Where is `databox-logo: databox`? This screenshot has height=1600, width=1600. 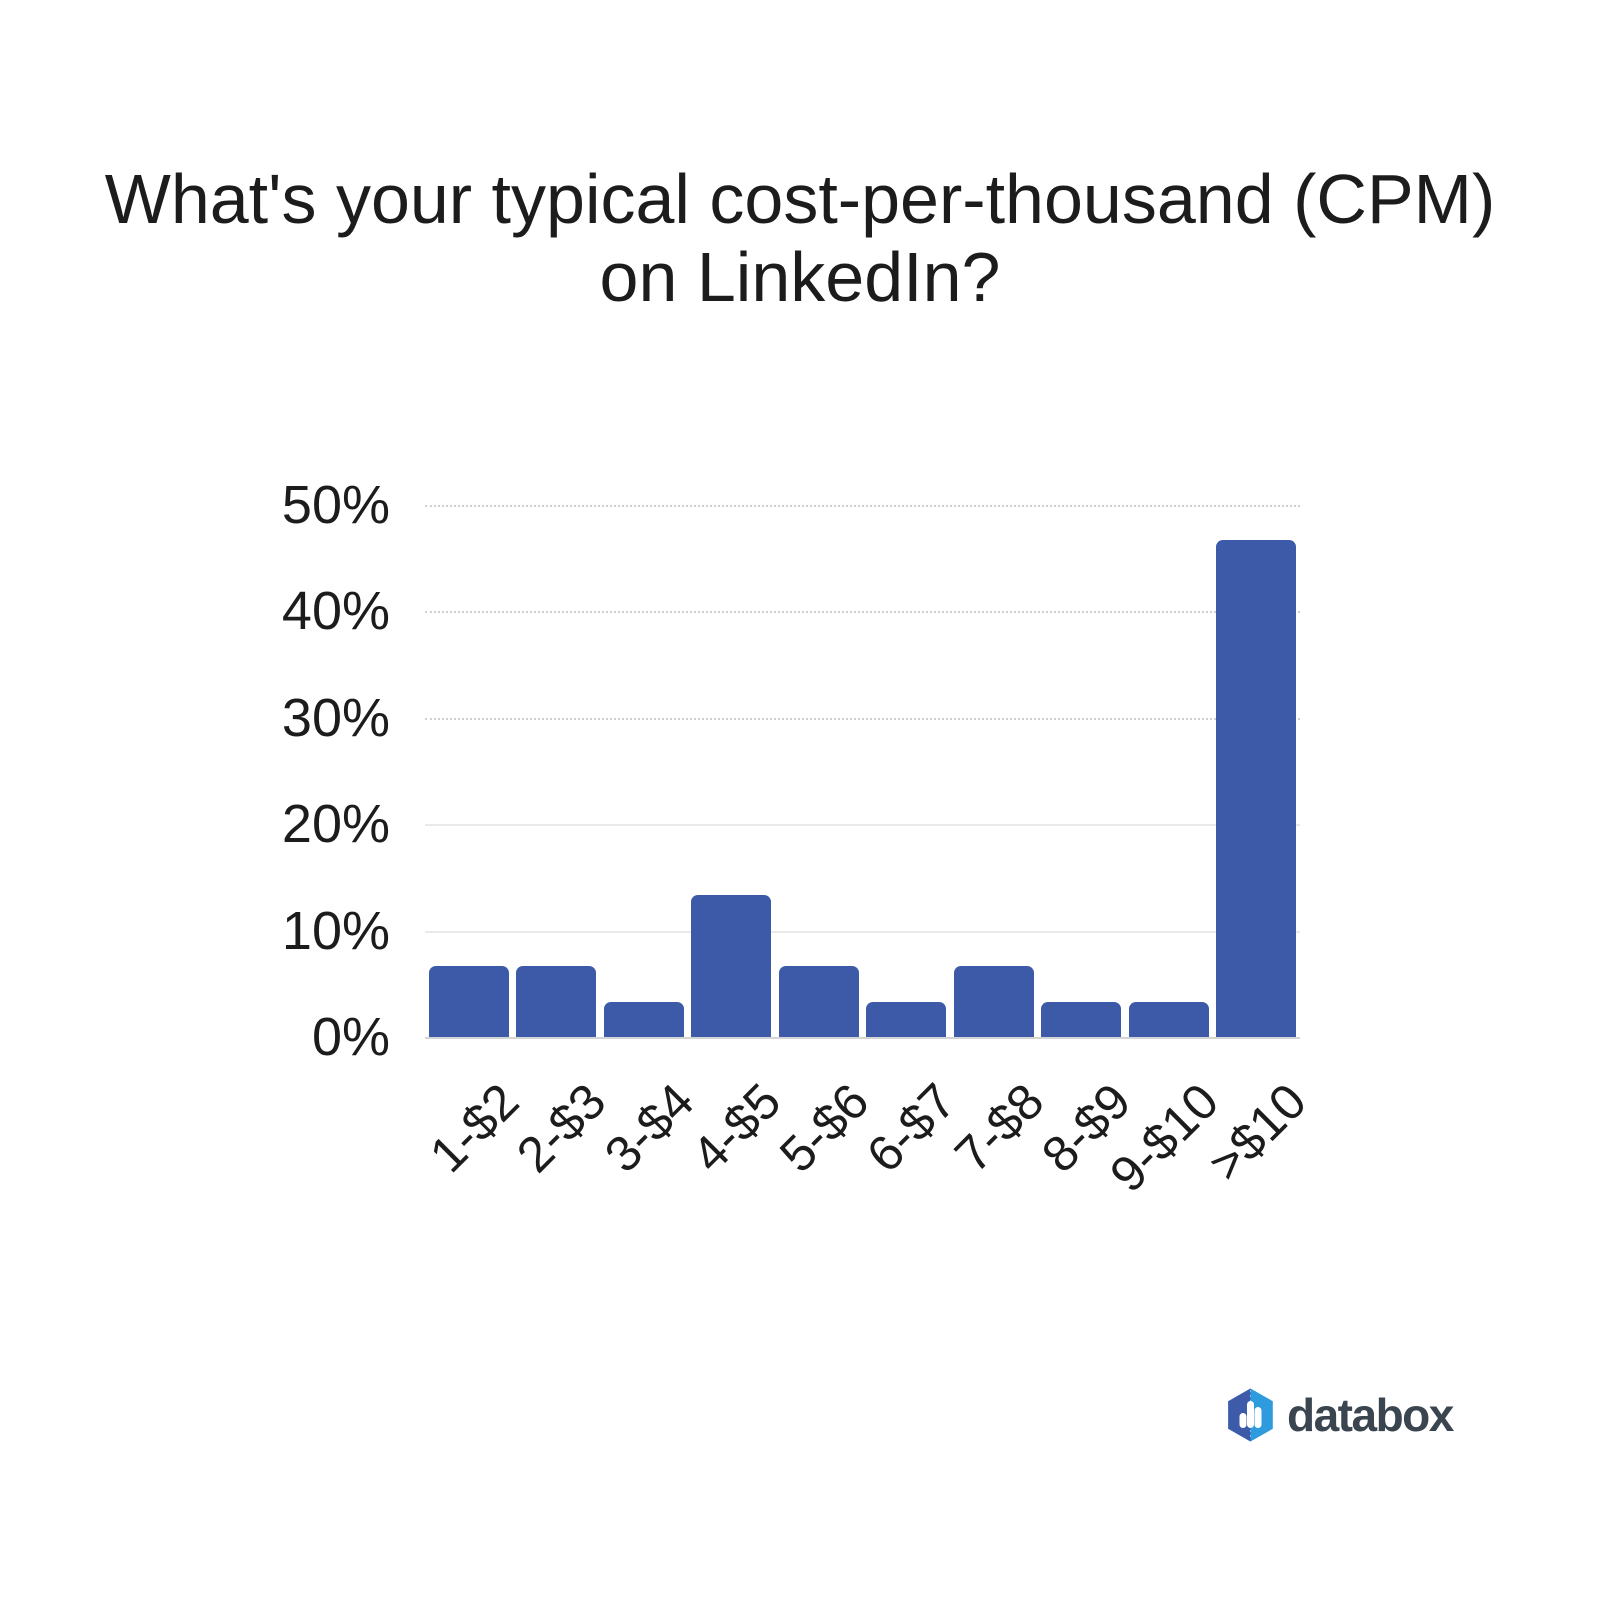
databox-logo: databox is located at coordinates (1340, 1415).